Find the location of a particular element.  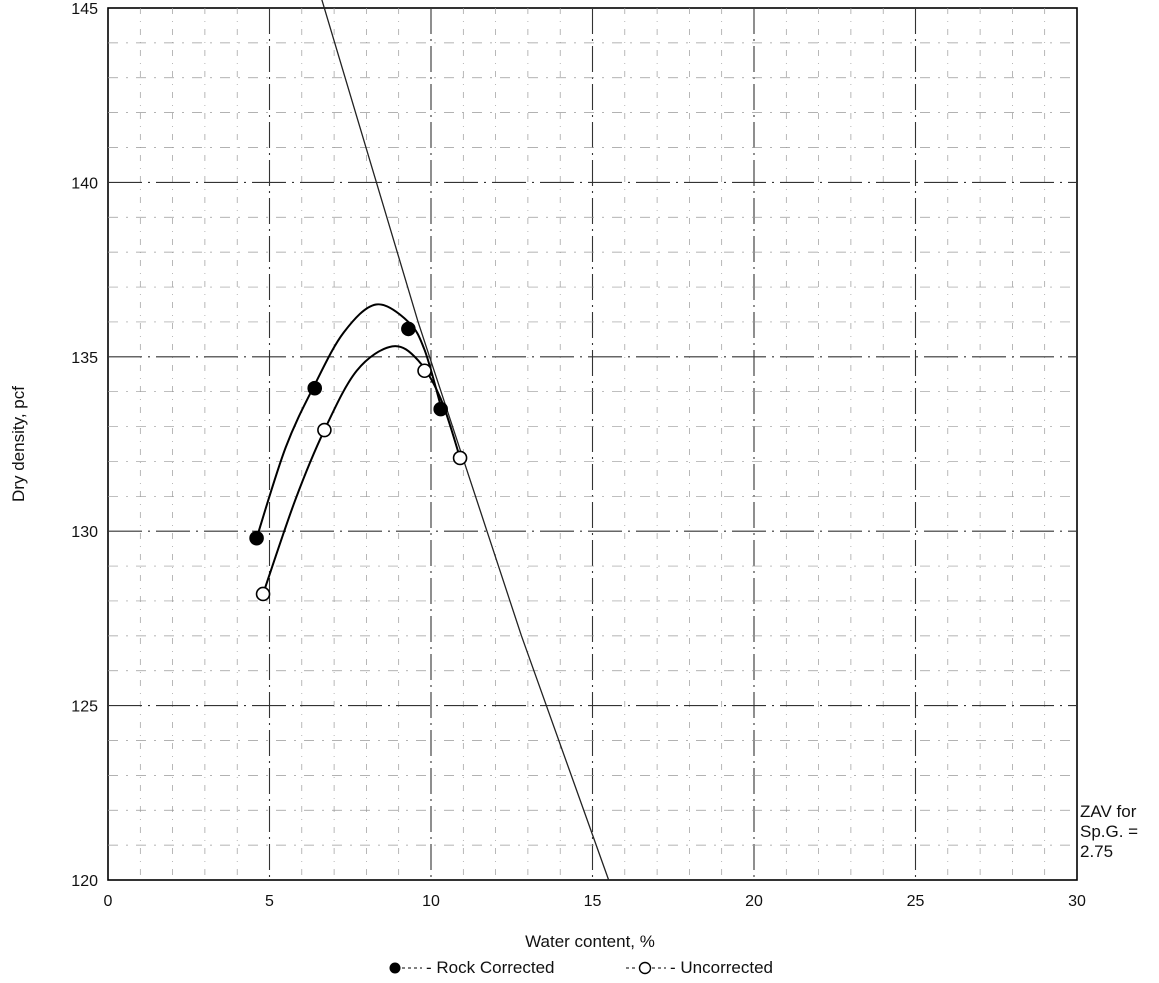

filled-circle-marker-icon is located at coordinates (405, 968).